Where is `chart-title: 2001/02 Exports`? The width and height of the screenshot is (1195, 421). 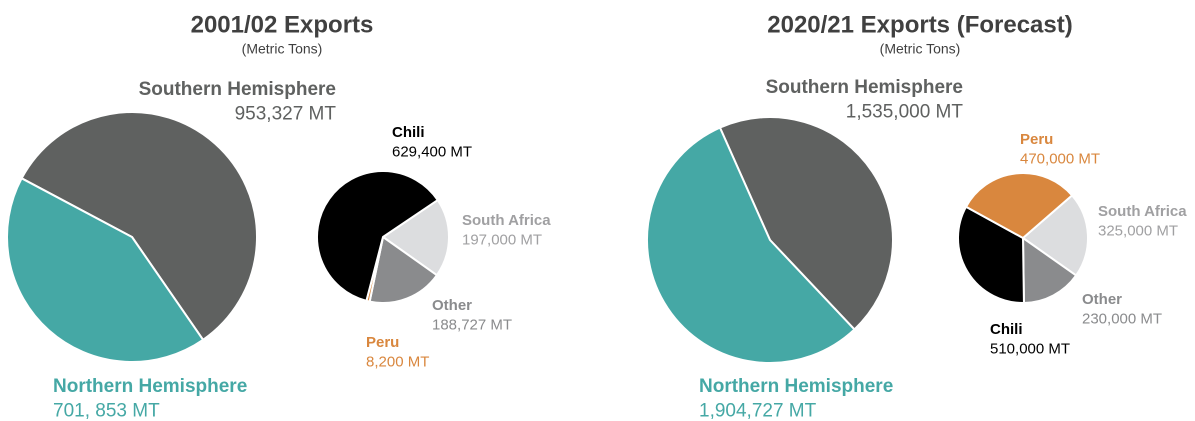 chart-title: 2001/02 Exports is located at coordinates (282, 24).